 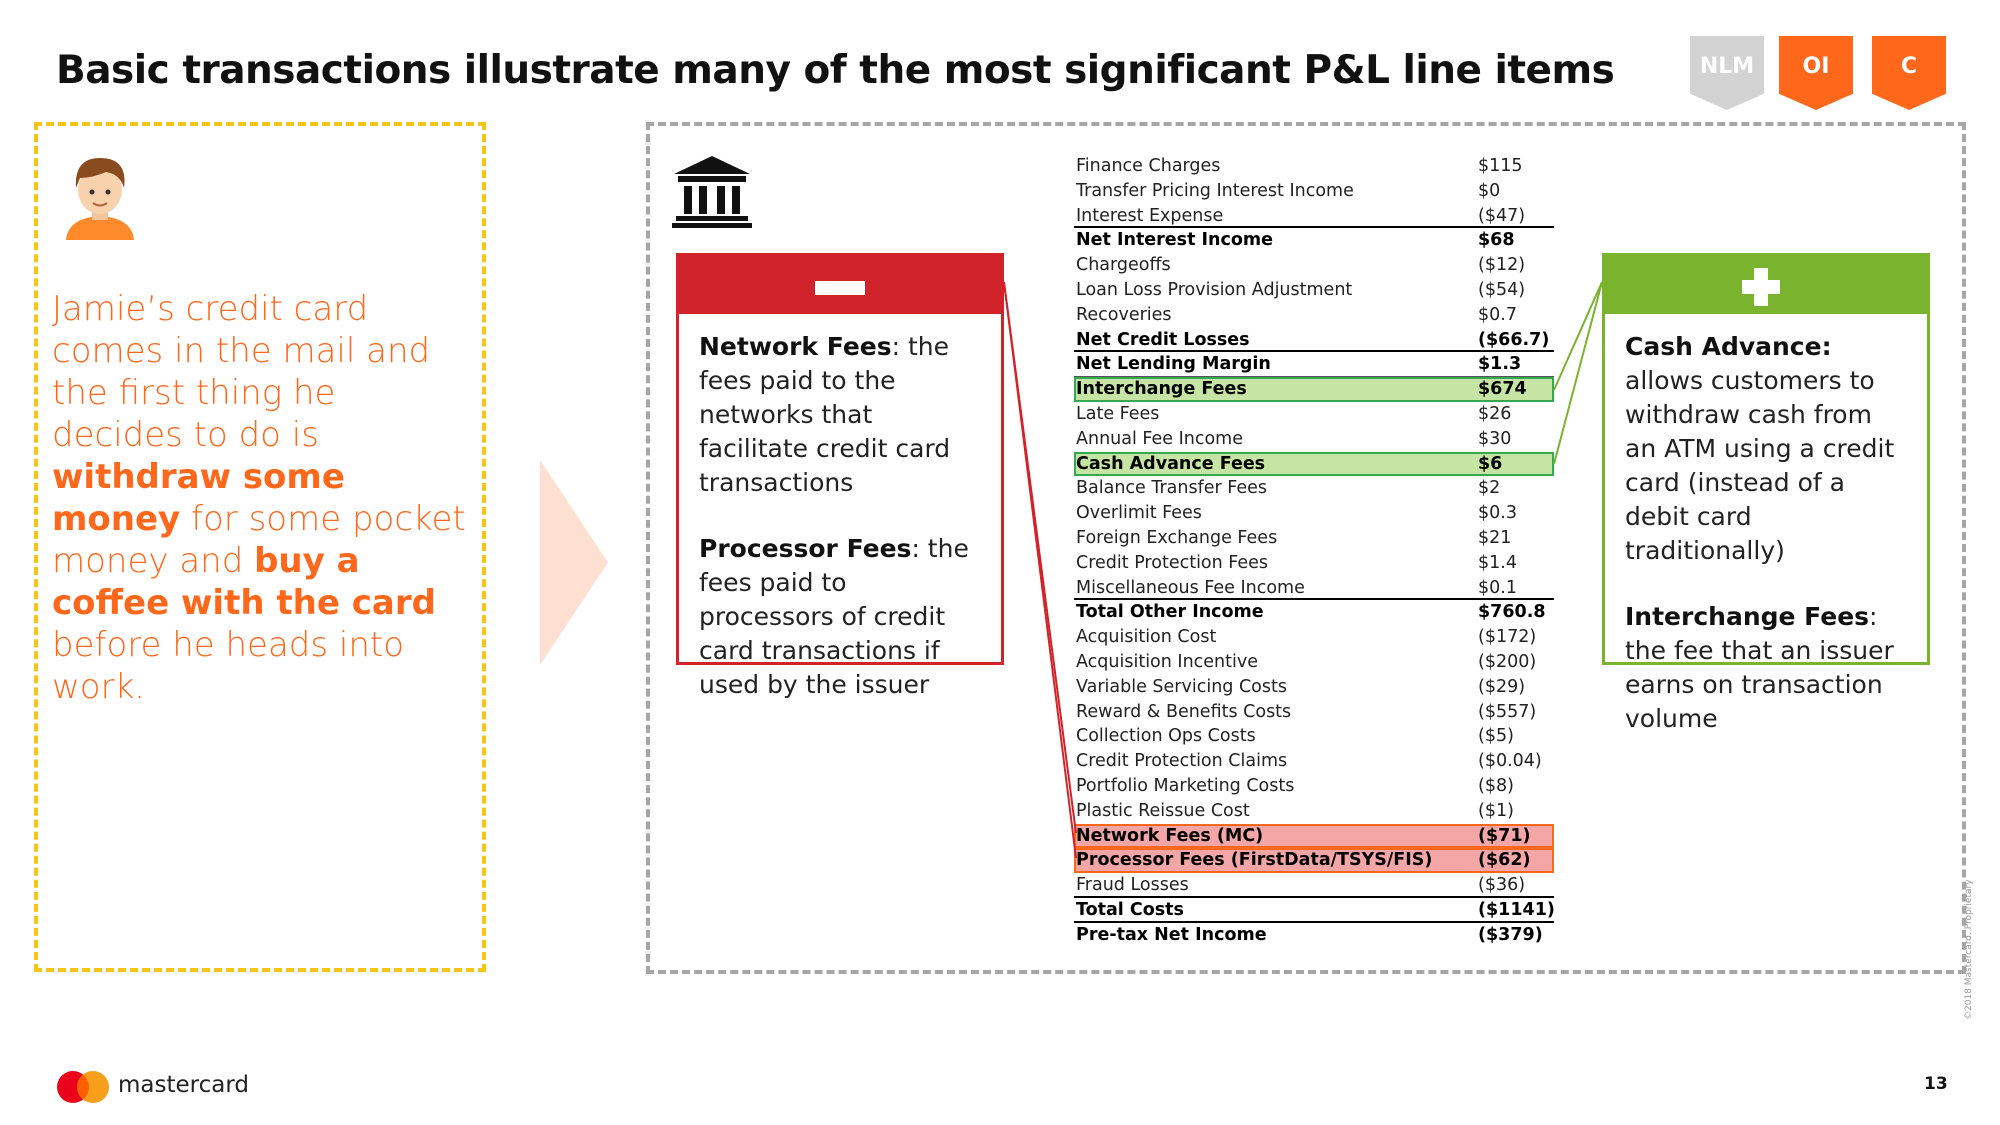 I want to click on pl-row: Loan Loss Provision Adjustment ($54), so click(x=1314, y=290).